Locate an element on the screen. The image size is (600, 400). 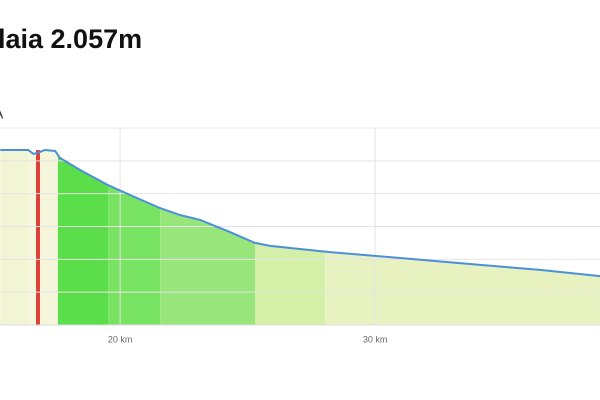
annotation: A is located at coordinates (2, 114).